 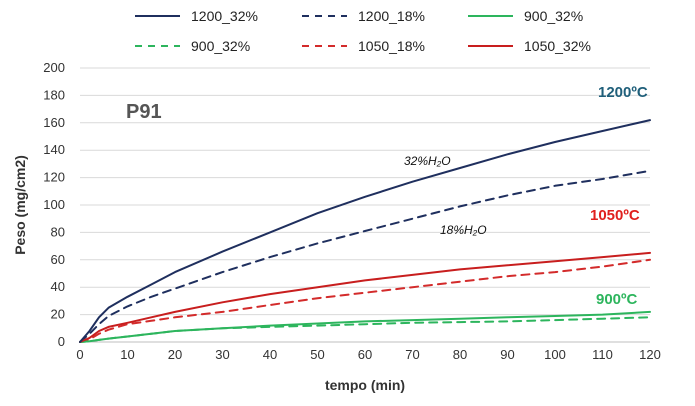 I want to click on x-tick-label: 30, so click(x=222, y=354).